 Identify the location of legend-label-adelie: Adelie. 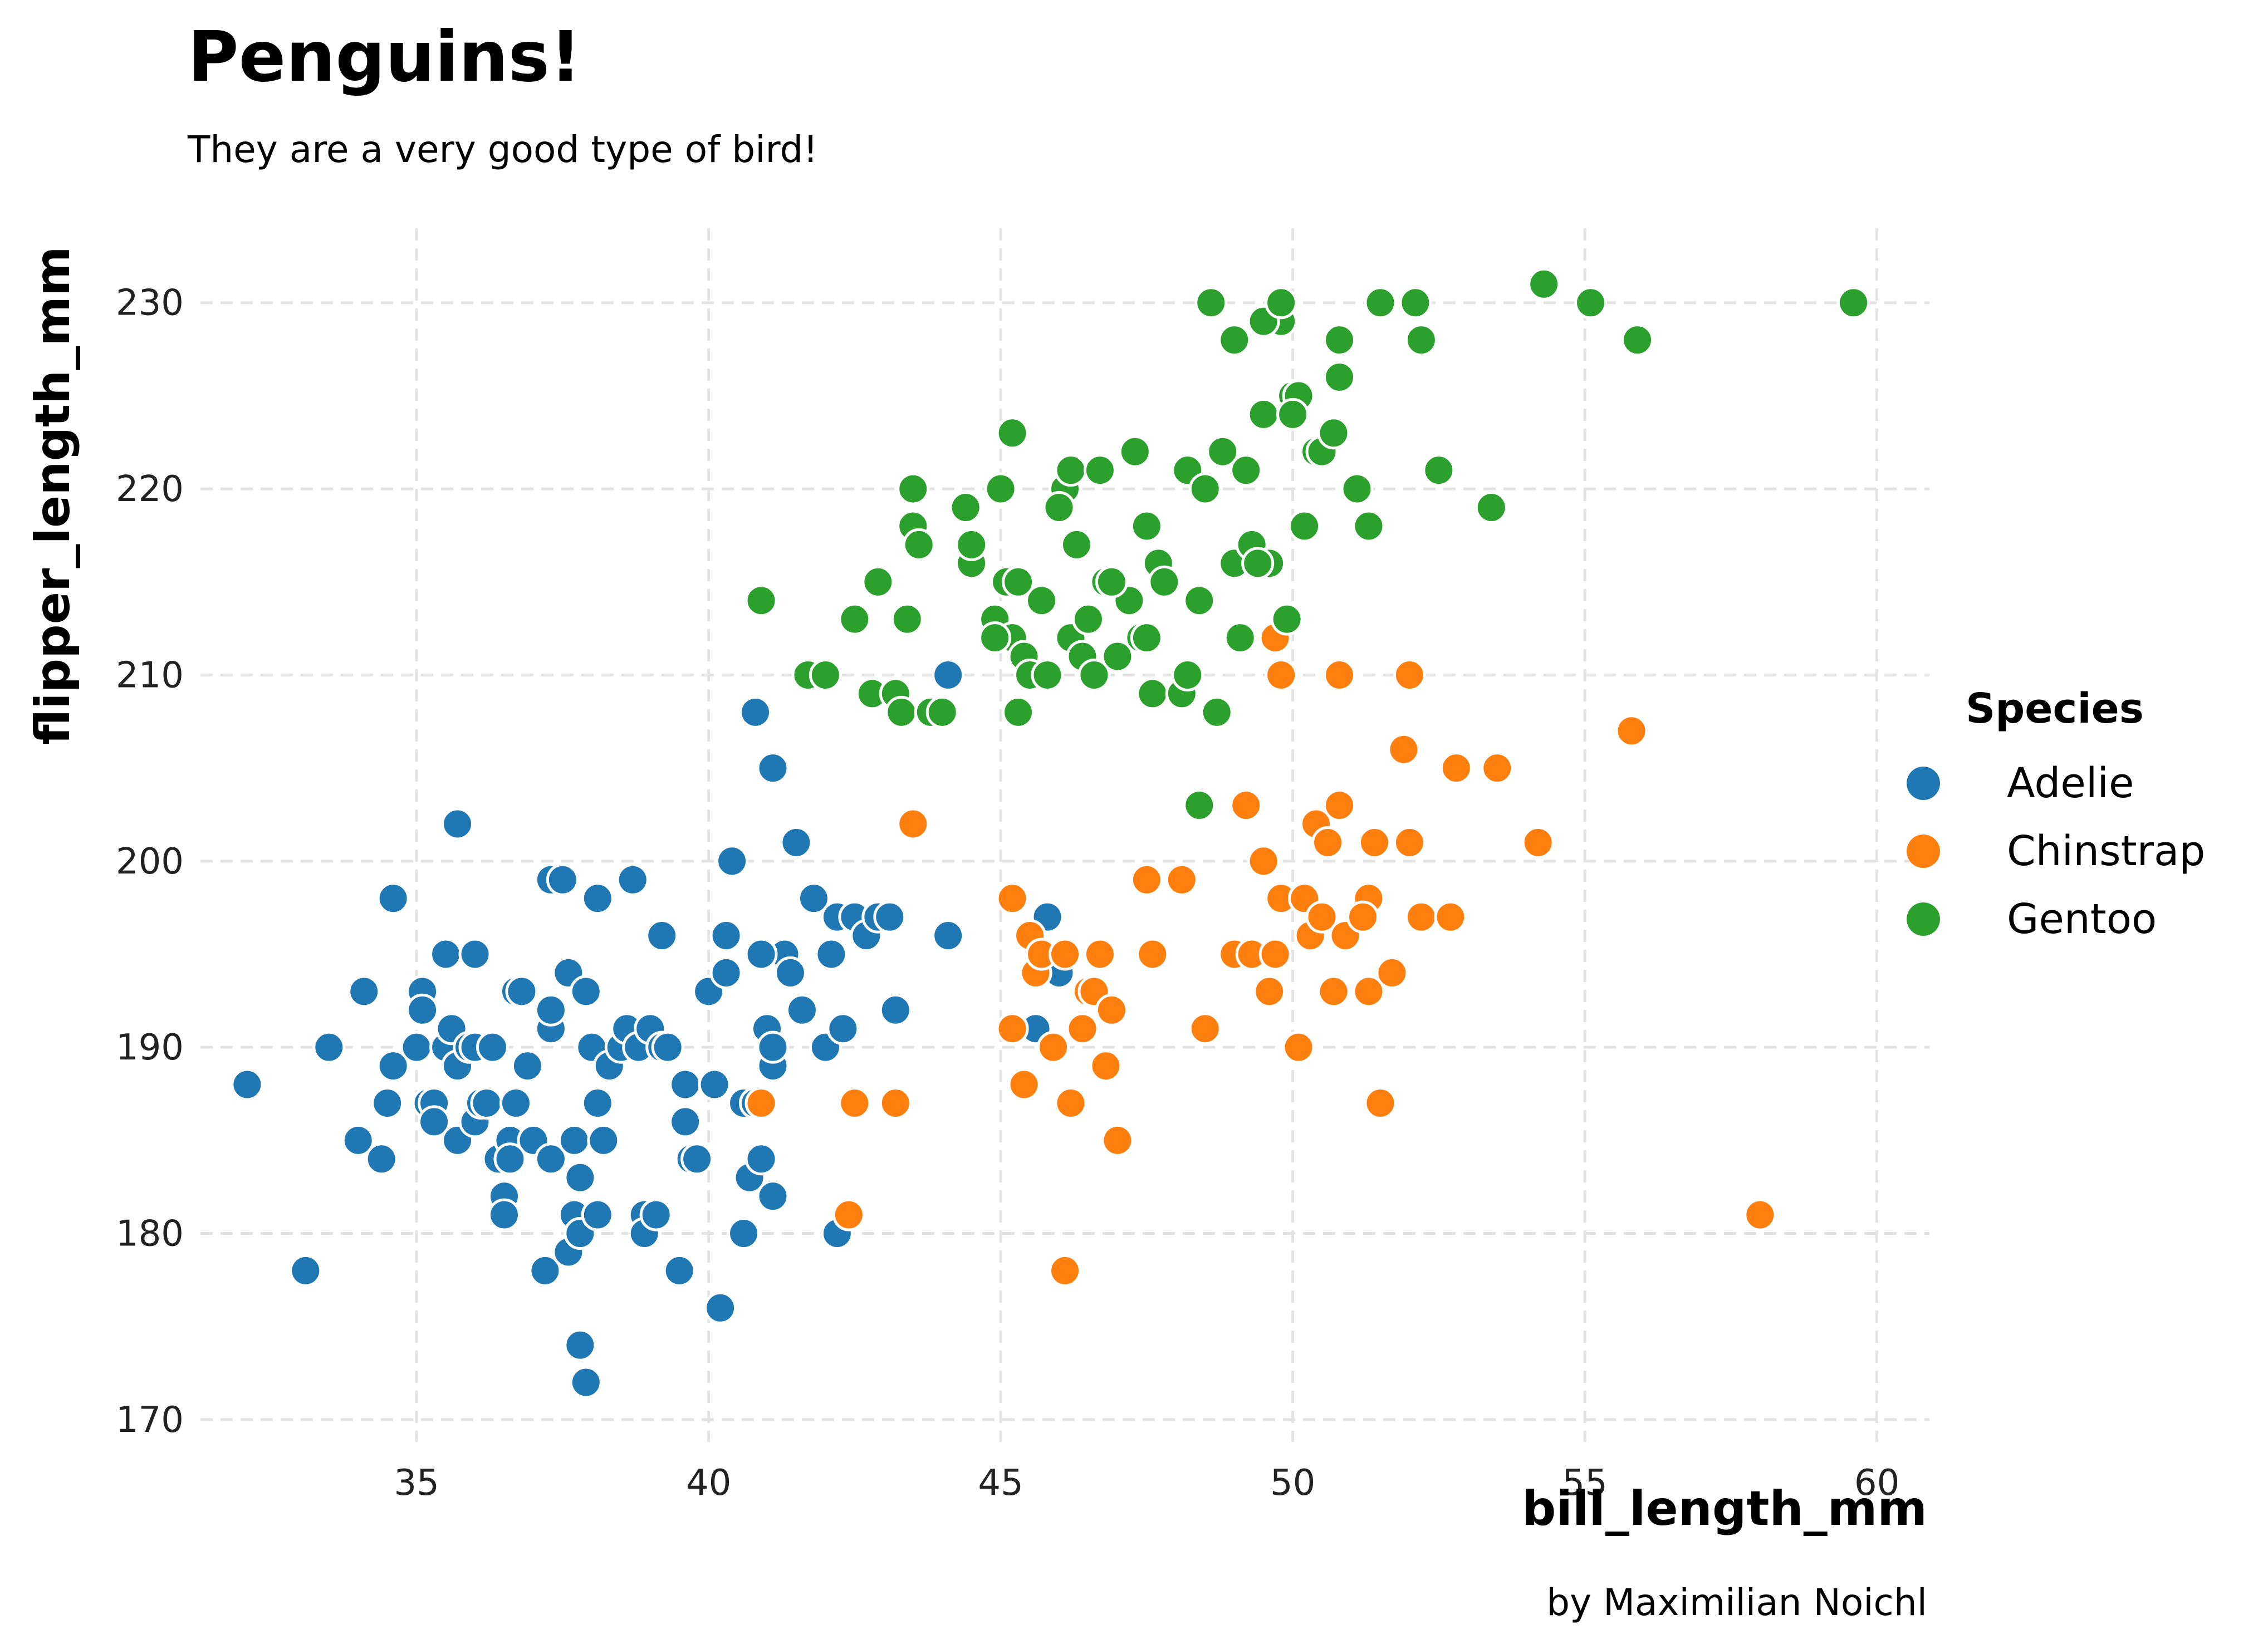
(2071, 783).